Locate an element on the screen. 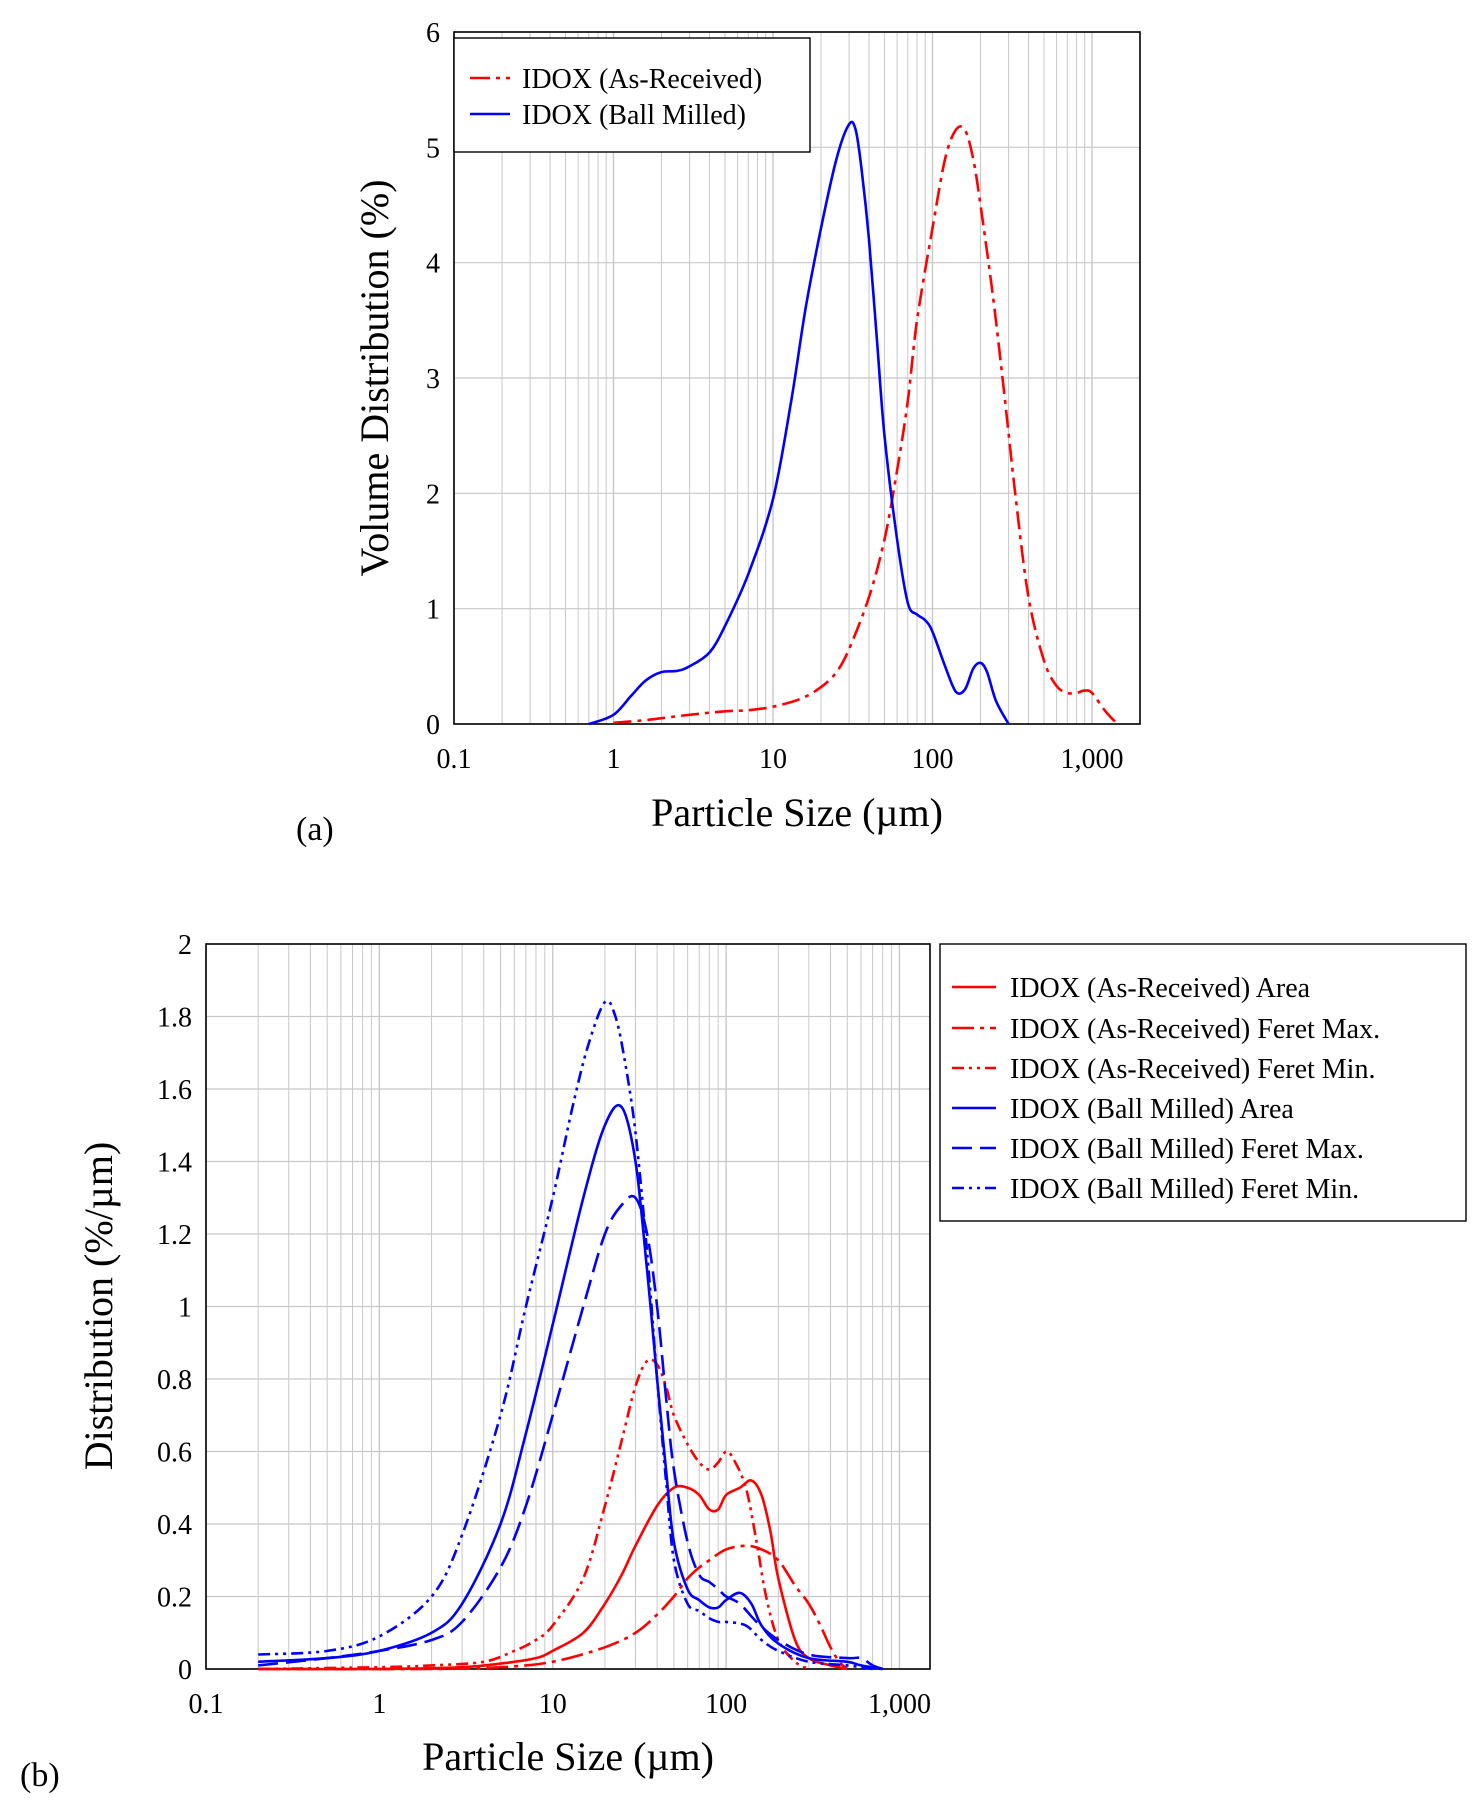  legend-label-as-received-feret-min: IDOX (As-Received) Feret Min. is located at coordinates (1192, 1069).